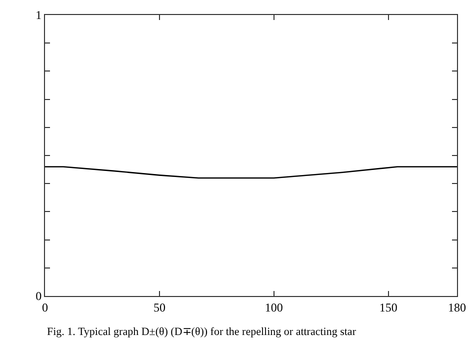 The height and width of the screenshot is (348, 474). I want to click on caption: Fig. 1. Typical graph D±(θ) (D∓(θ)) for the repelling or attracting star, so click(201, 332).